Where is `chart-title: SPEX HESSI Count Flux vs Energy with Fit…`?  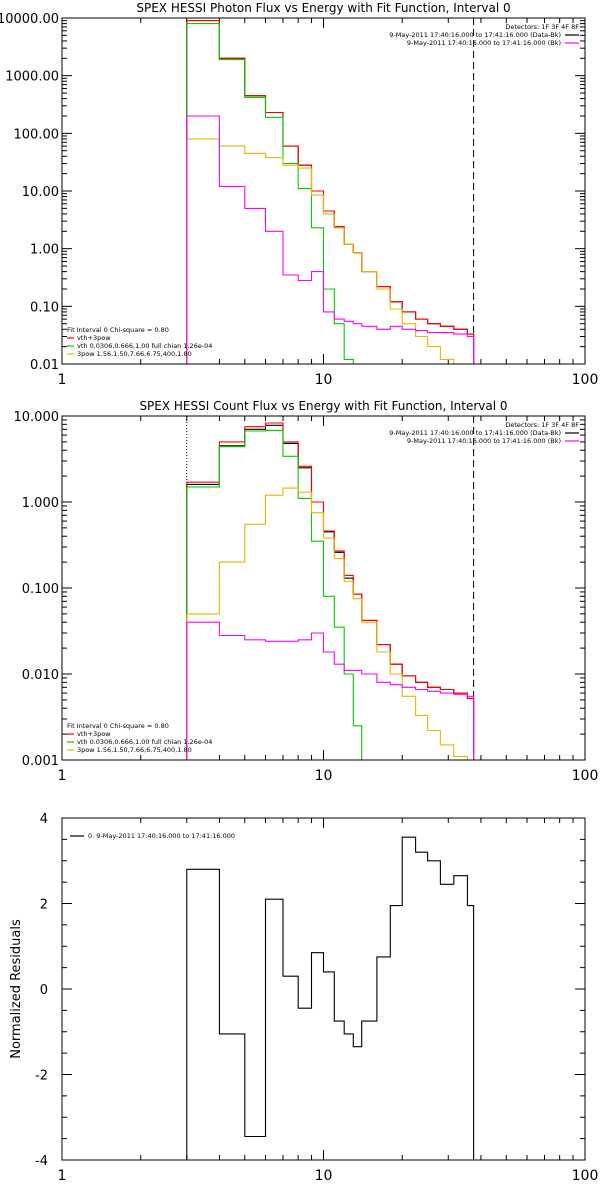 chart-title: SPEX HESSI Count Flux vs Energy with Fit… is located at coordinates (323, 406).